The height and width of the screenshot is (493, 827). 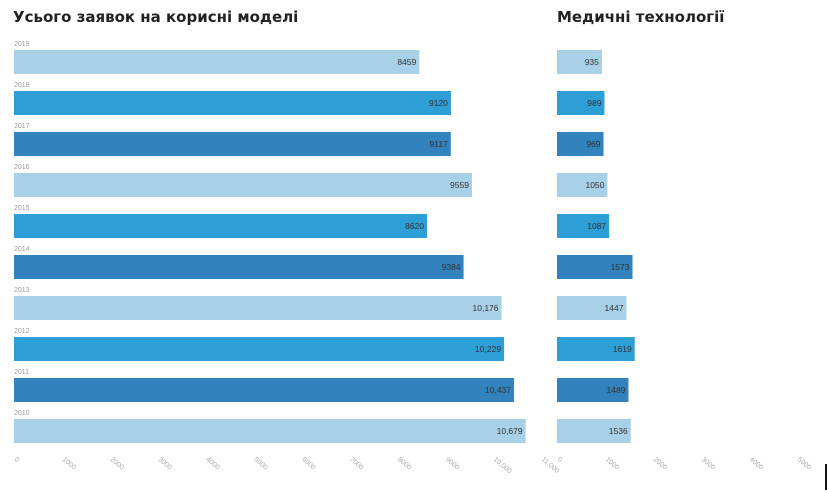 What do you see at coordinates (594, 185) in the screenshot?
I see `value-label: 1050` at bounding box center [594, 185].